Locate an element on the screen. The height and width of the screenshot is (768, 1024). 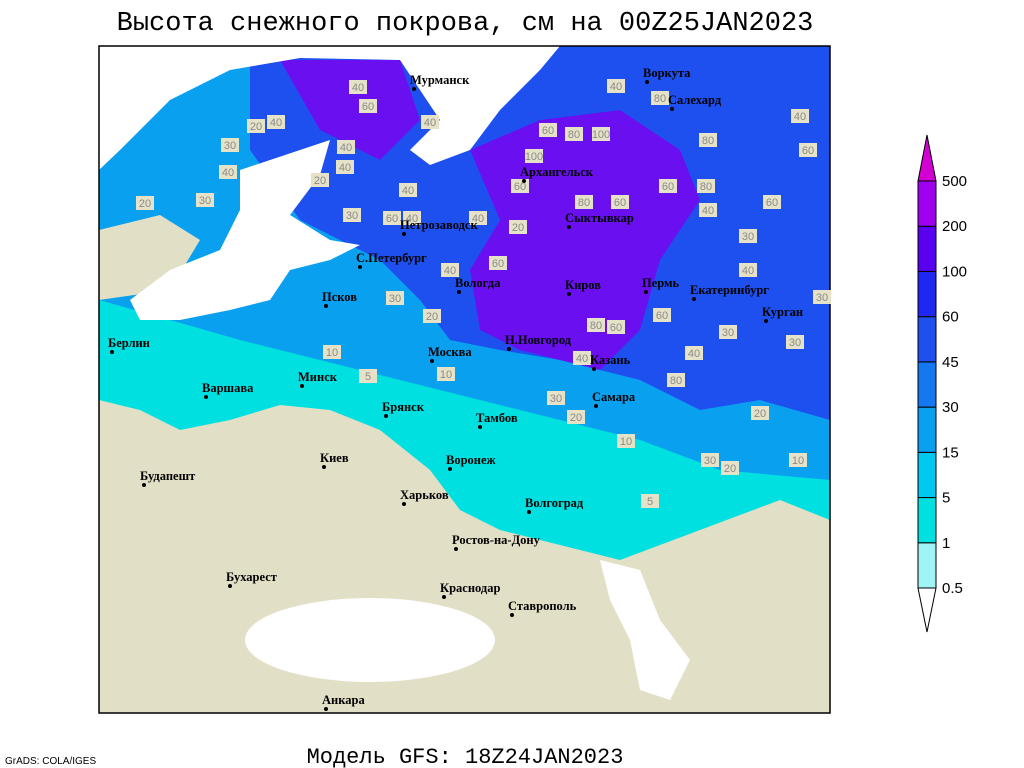
colorbar-label: 30 is located at coordinates (950, 407).